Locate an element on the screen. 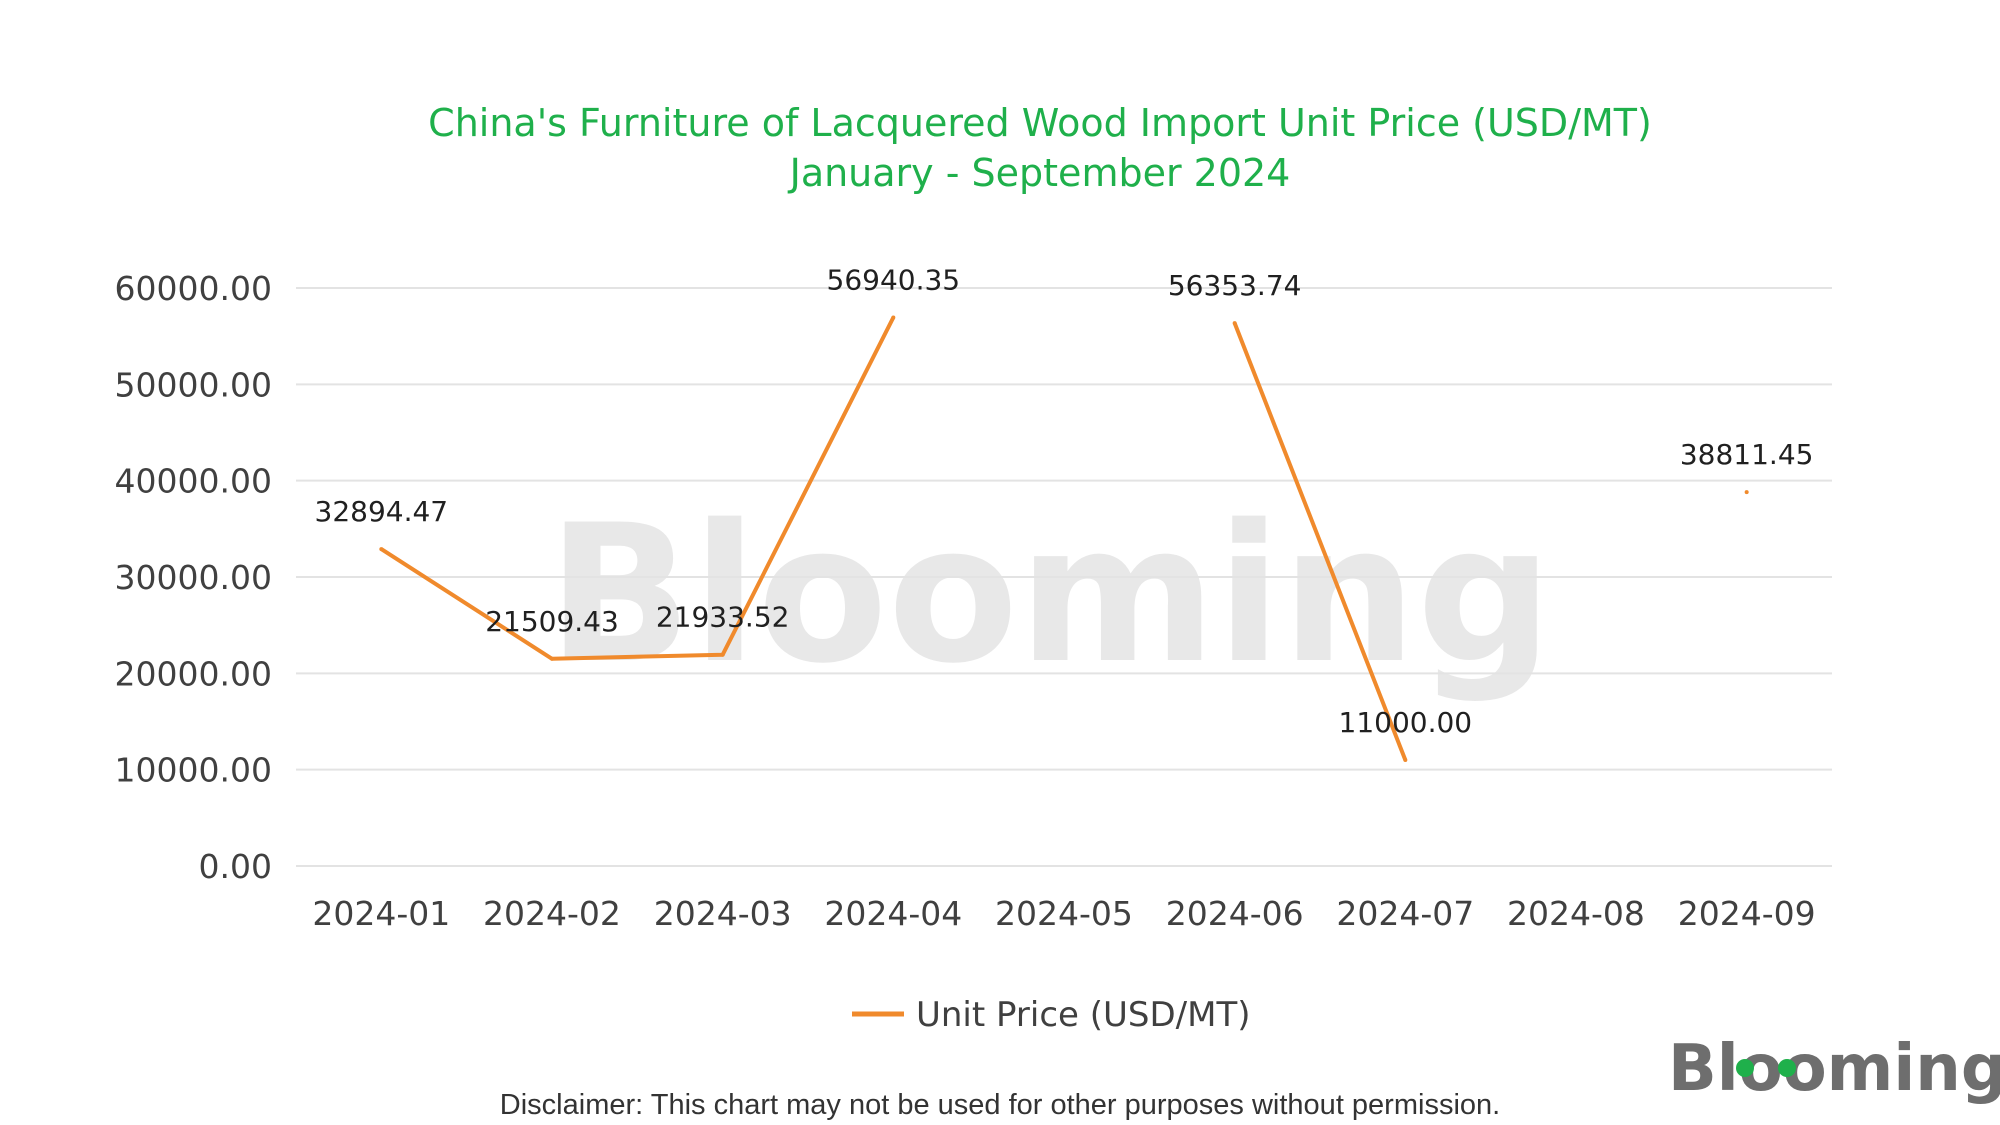 This screenshot has width=2000, height=1125. legend: Unit Price (USD/MT) is located at coordinates (1051, 1015).